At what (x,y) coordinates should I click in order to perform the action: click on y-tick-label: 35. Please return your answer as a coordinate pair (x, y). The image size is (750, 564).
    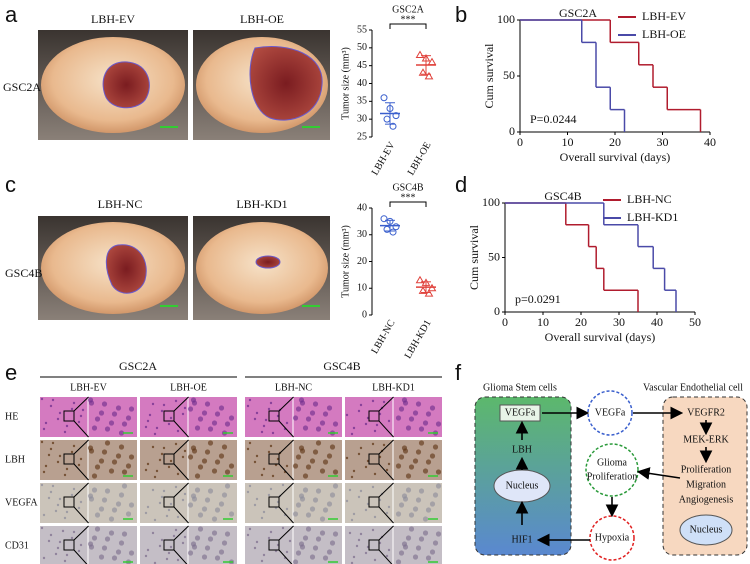
    Looking at the image, I should click on (362, 101).